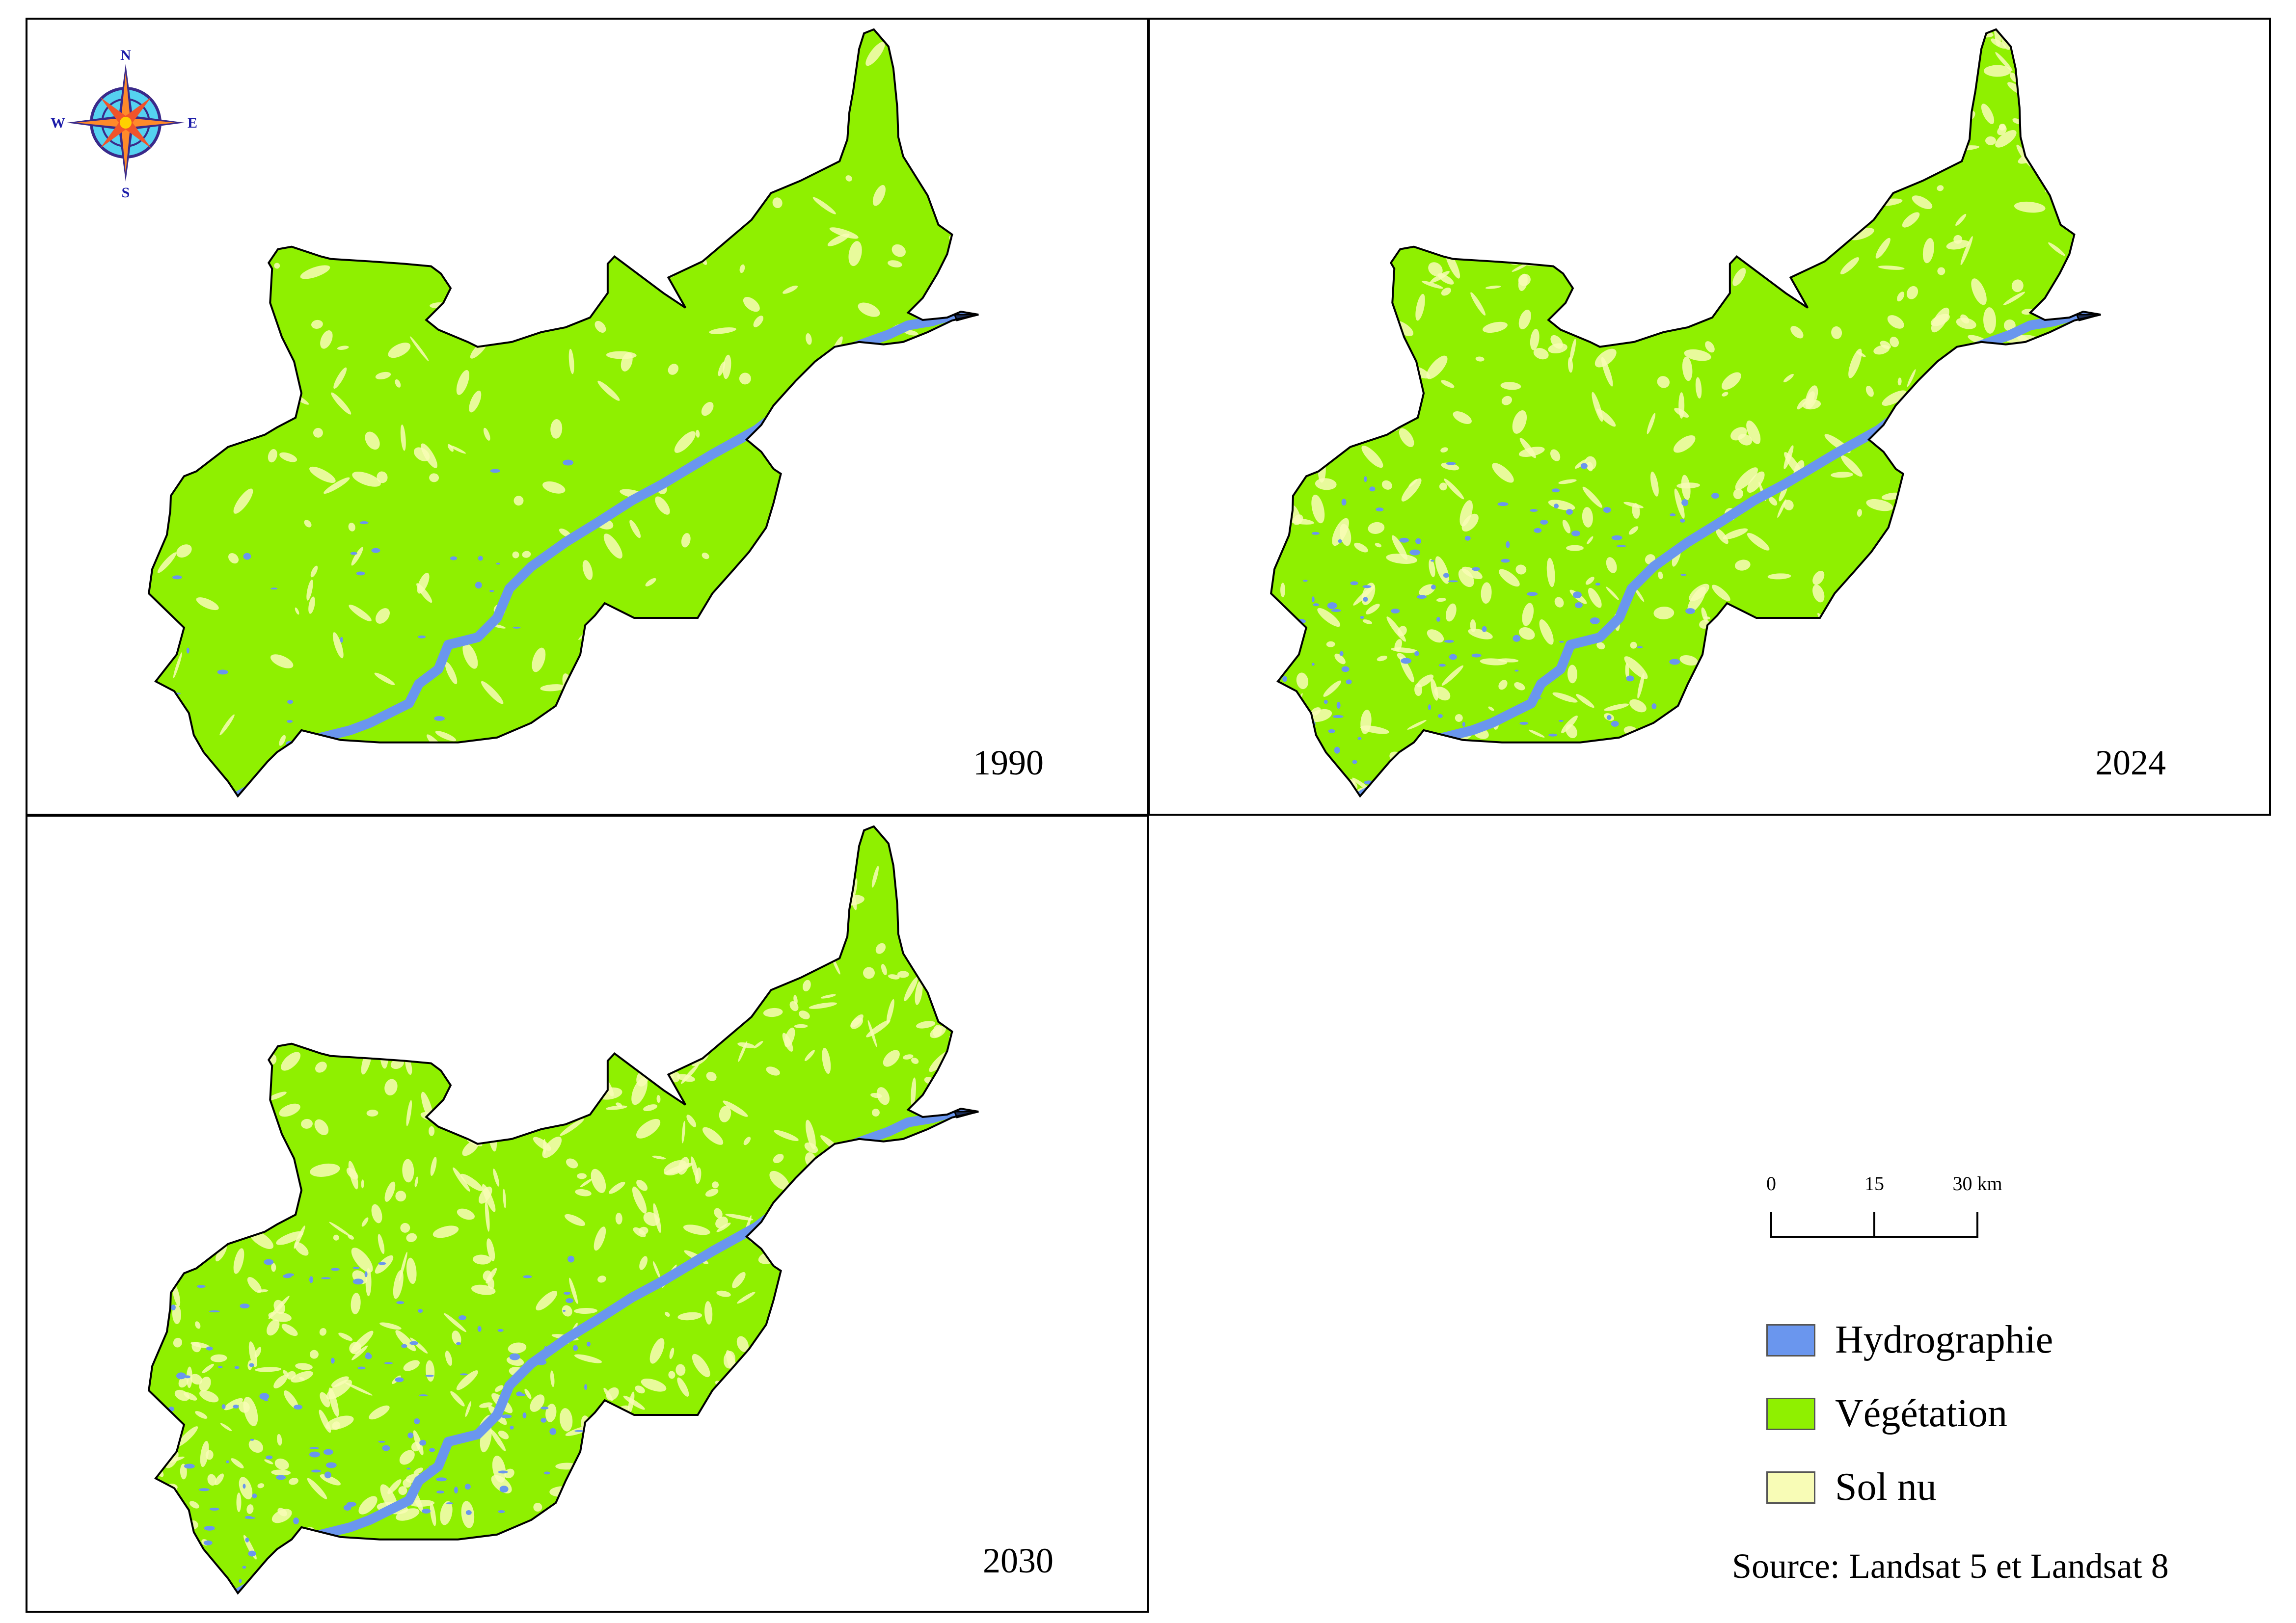  Describe the element at coordinates (1921, 1413) in the screenshot. I see `legend-label-vegetation: Végétation` at that location.